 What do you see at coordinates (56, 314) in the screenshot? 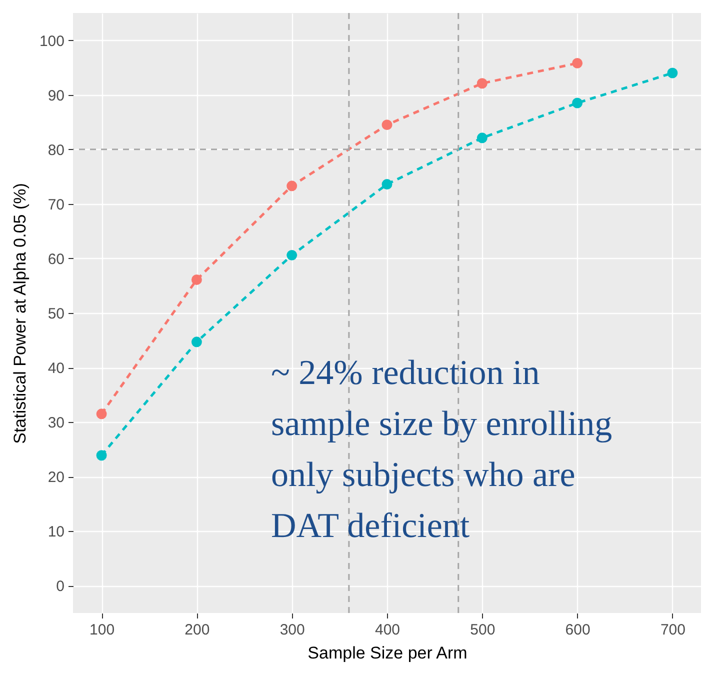
I see `y-tick-label: 50` at bounding box center [56, 314].